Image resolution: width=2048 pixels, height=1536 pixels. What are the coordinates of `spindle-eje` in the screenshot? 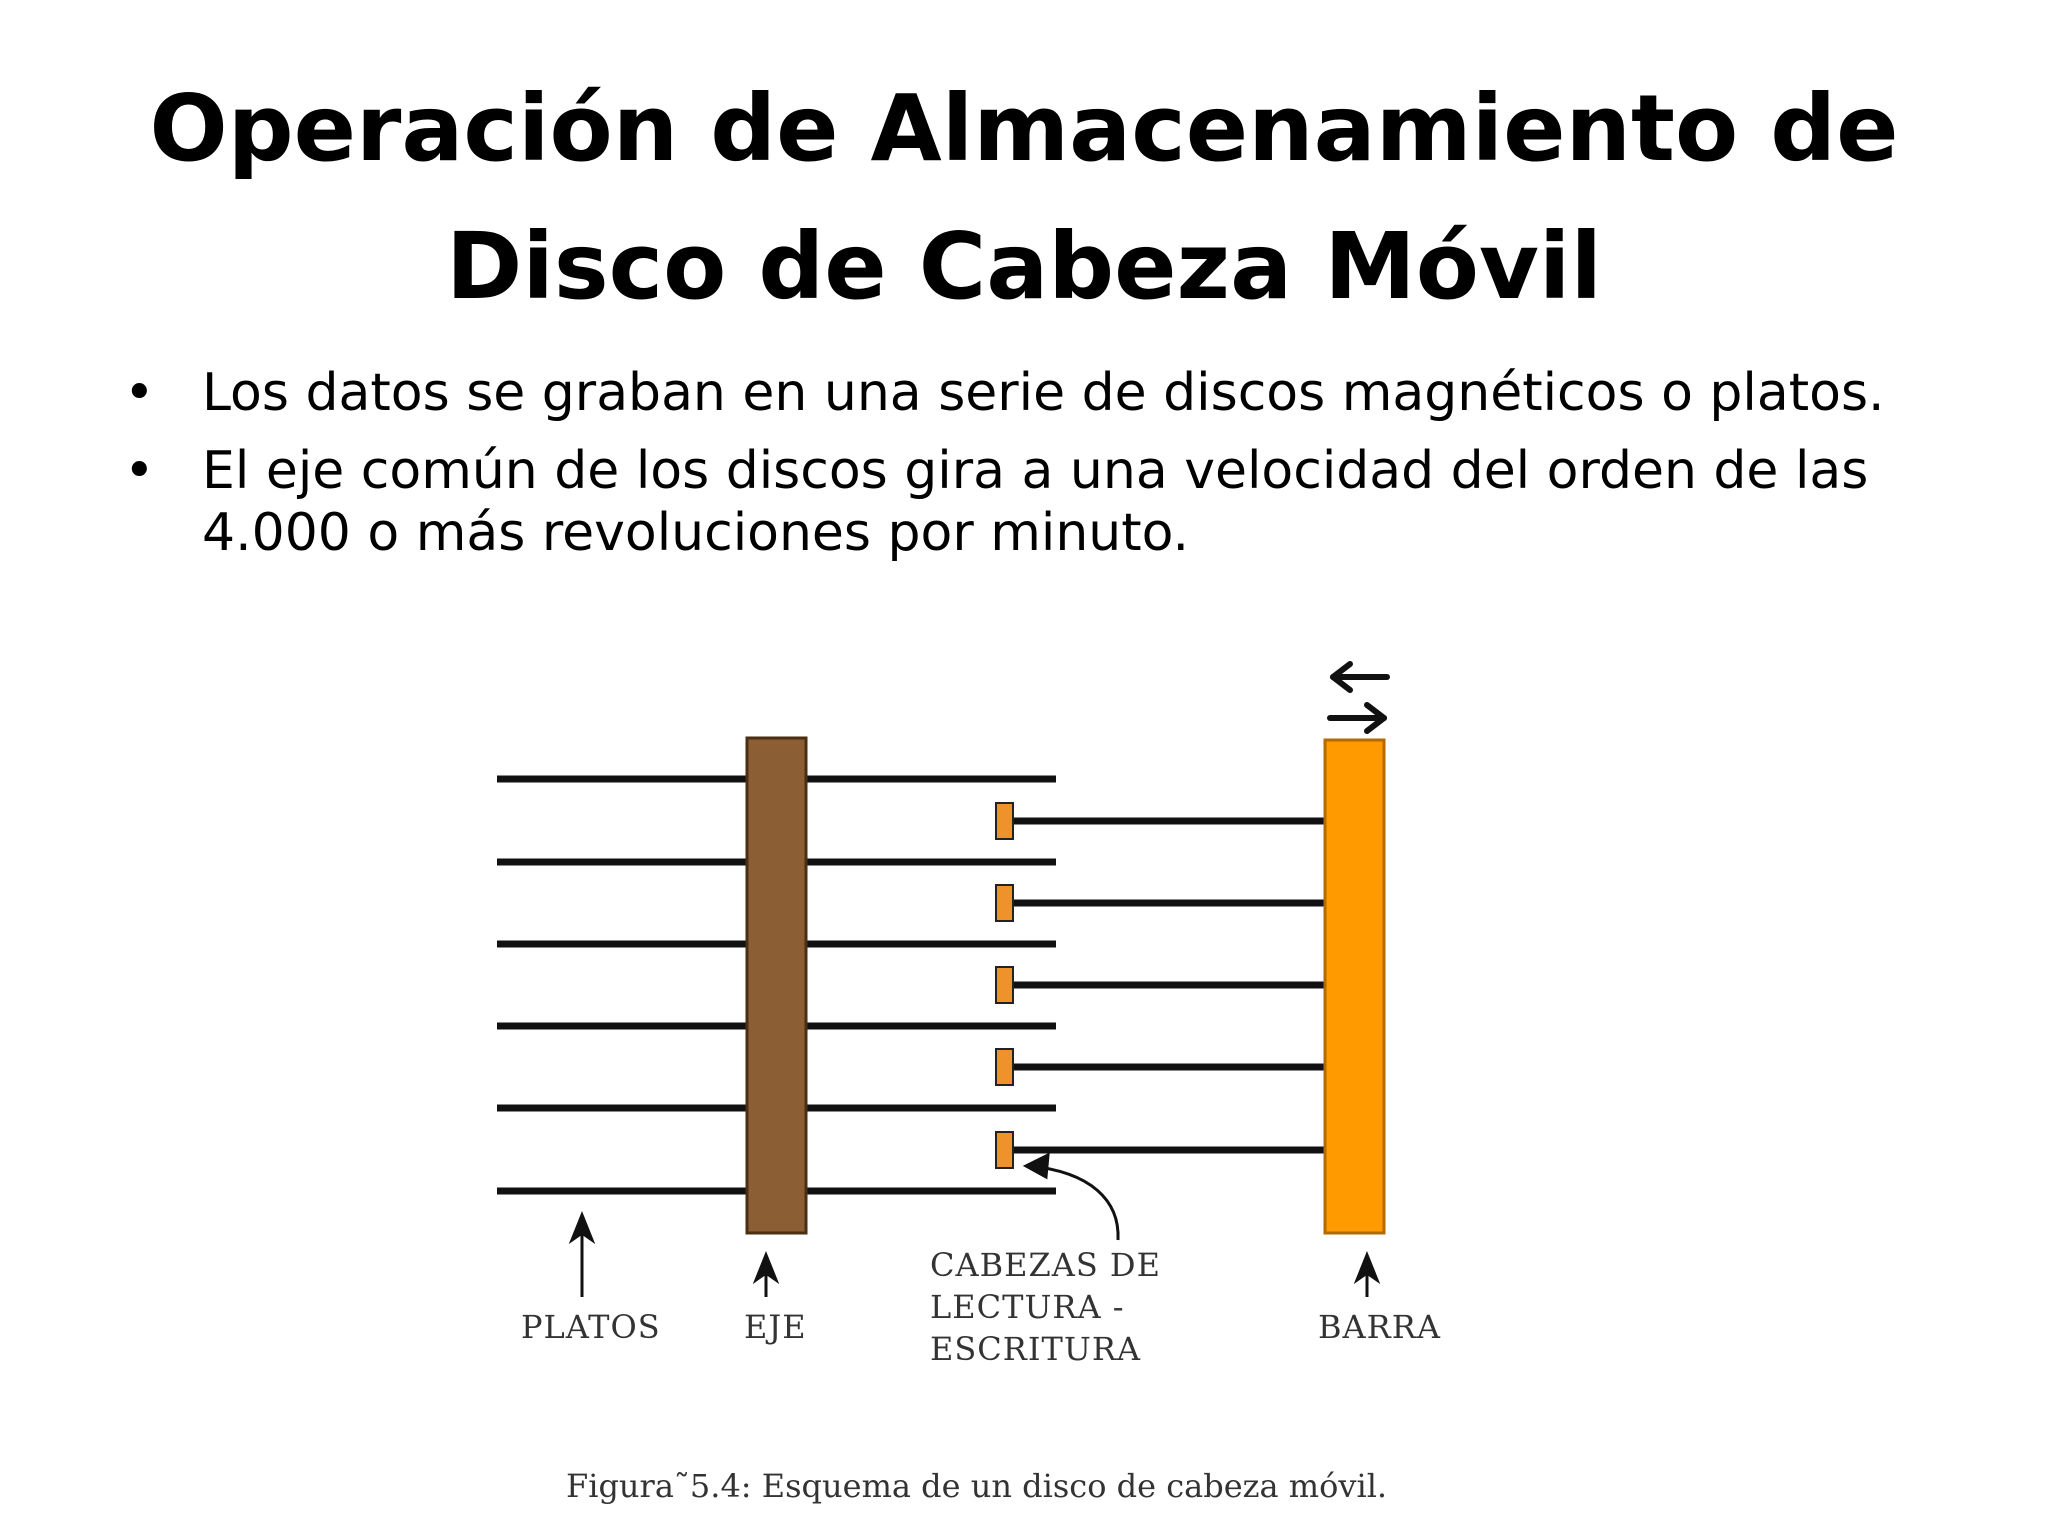 It's located at (776, 985).